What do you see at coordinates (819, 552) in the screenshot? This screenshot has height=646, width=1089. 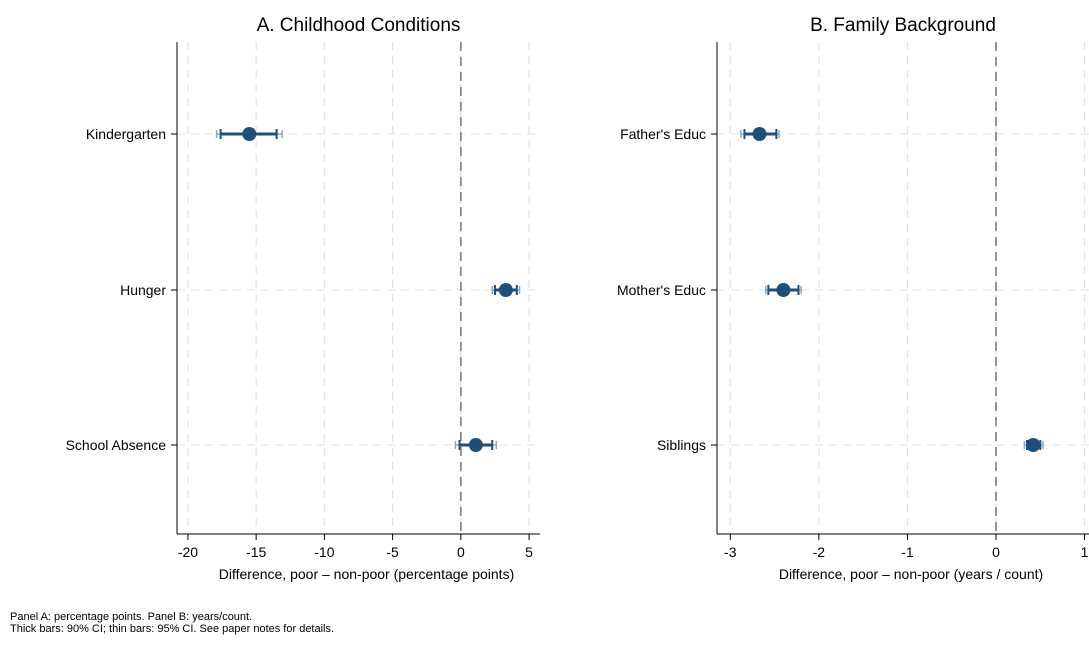 I see `panel-b-x-tick-label: -2` at bounding box center [819, 552].